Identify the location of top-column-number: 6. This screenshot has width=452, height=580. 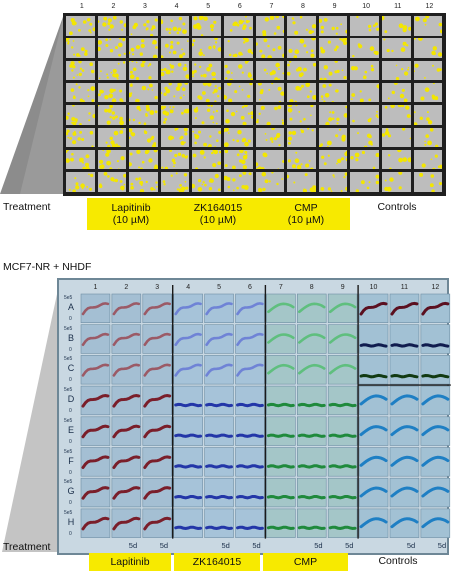
(239, 6).